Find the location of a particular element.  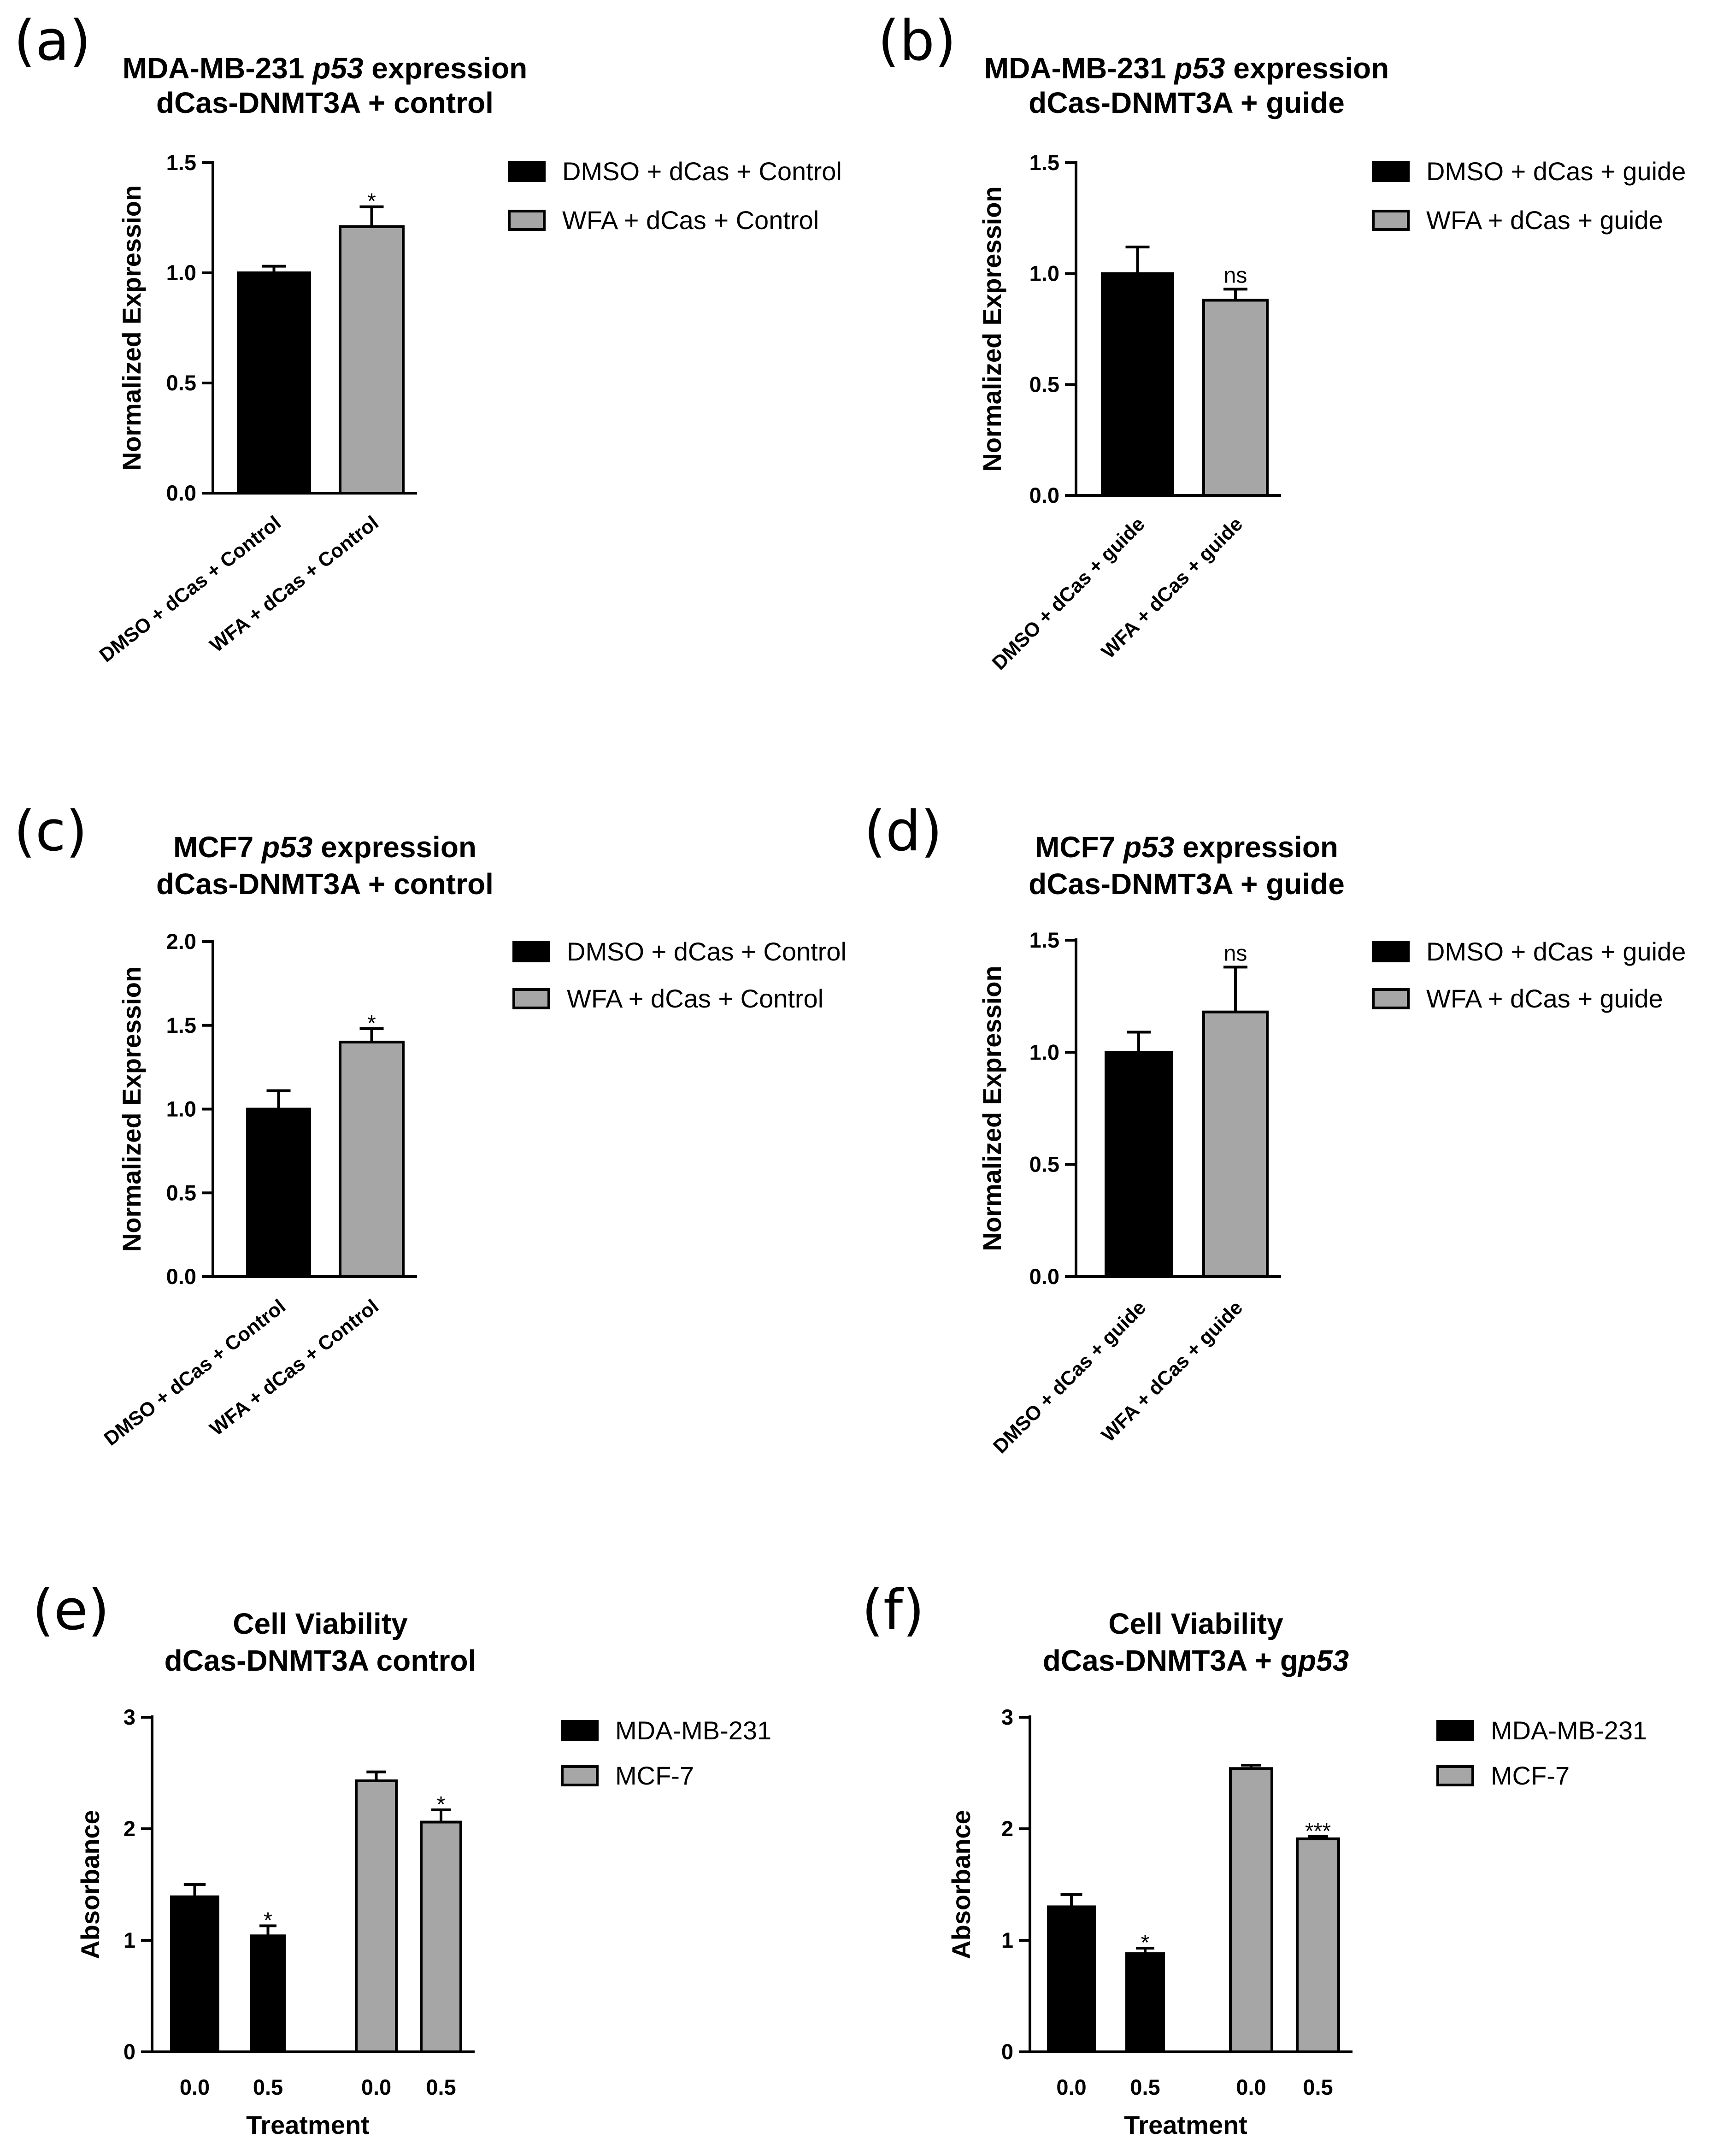

x-tick-label: DMSO + dCas + Control is located at coordinates (190, 589).